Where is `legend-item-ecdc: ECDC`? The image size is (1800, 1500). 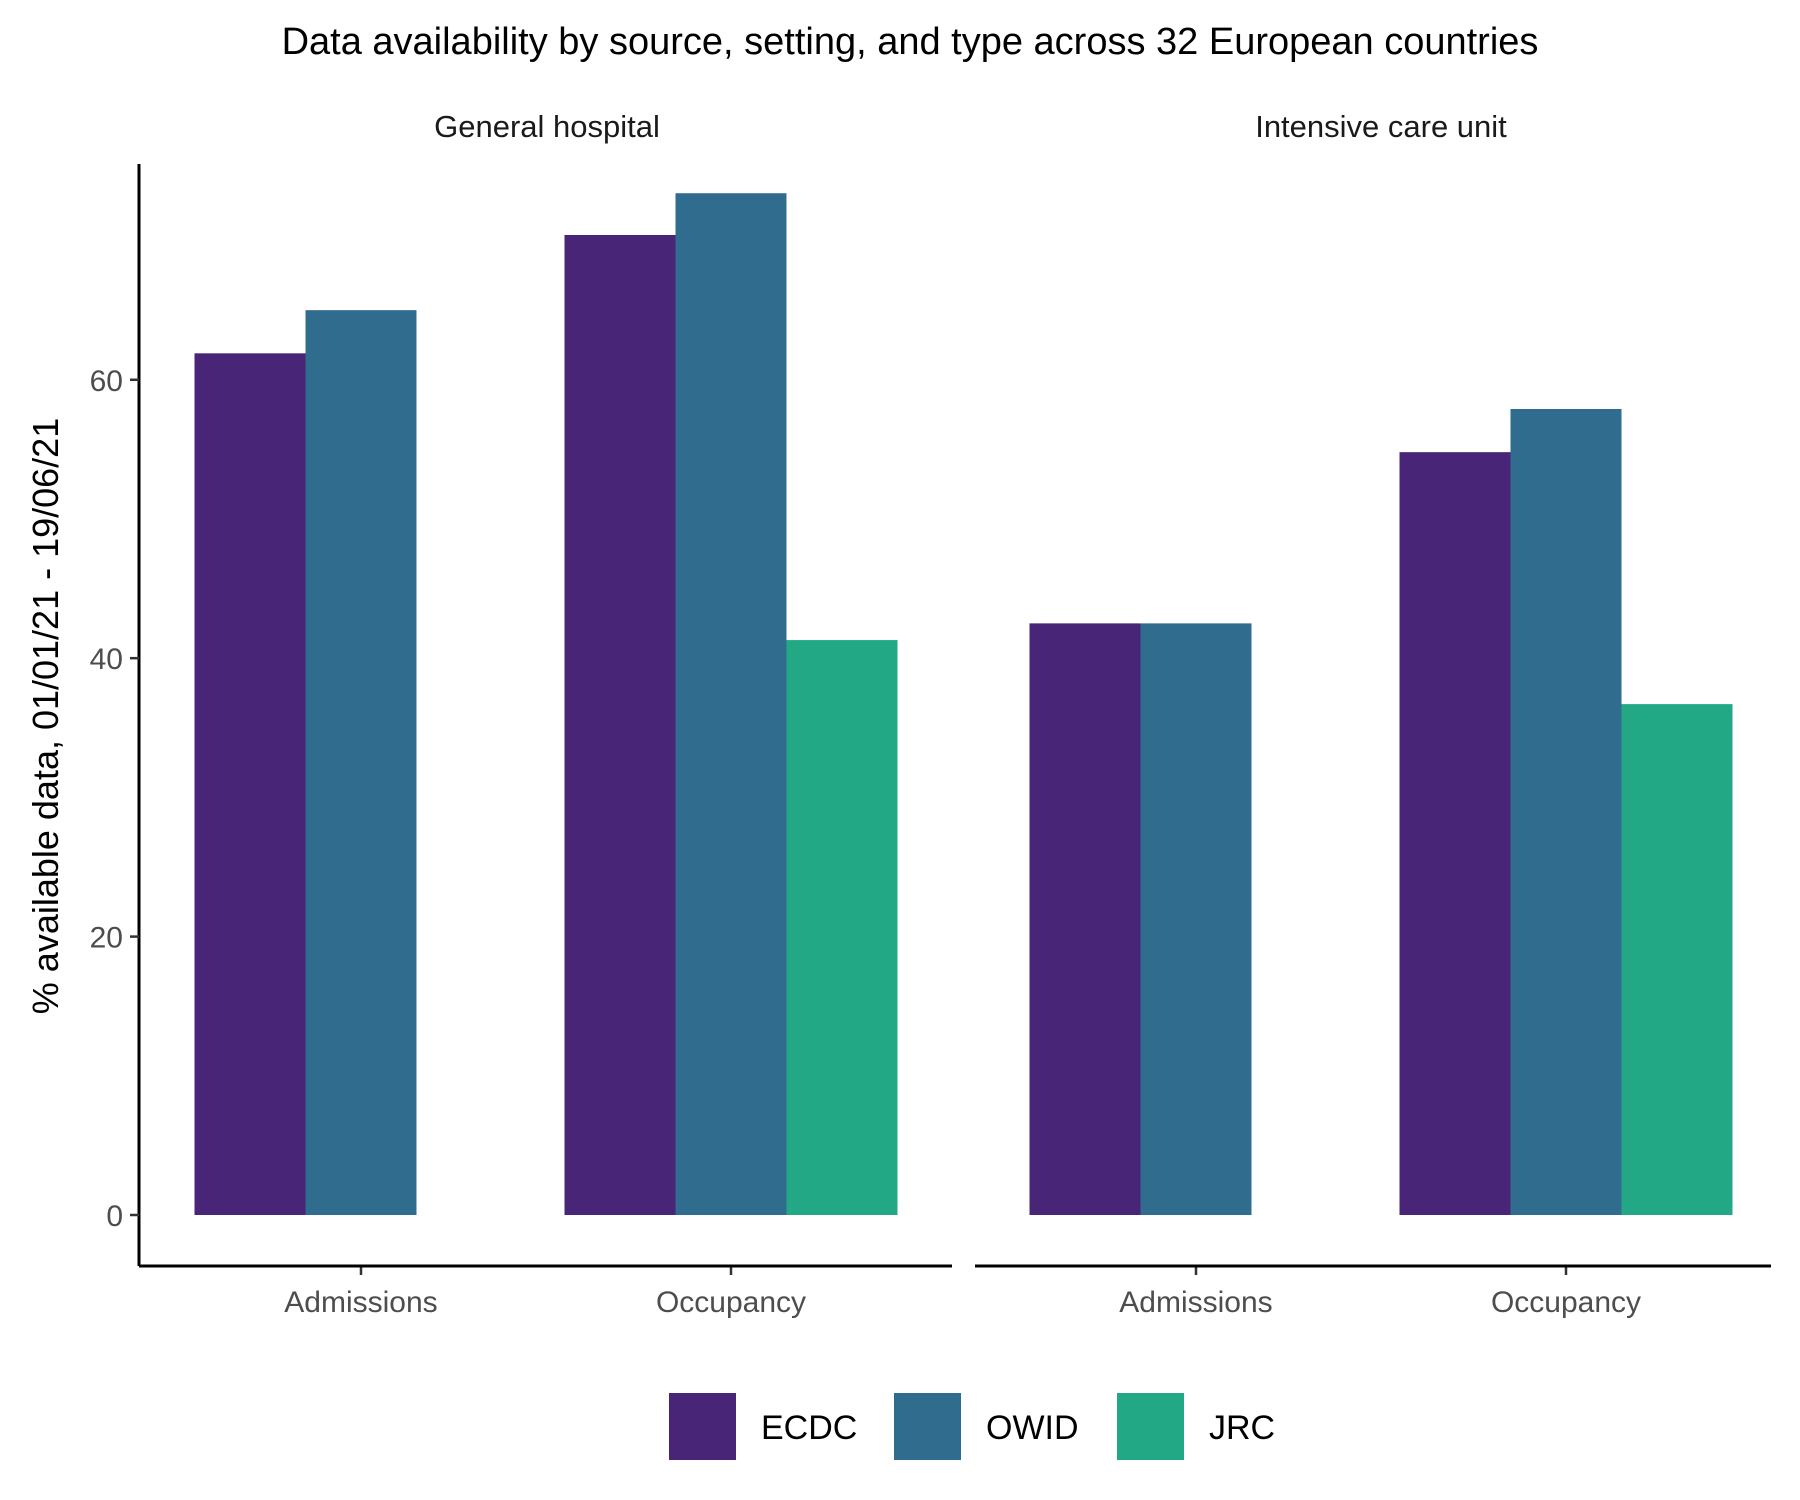 legend-item-ecdc: ECDC is located at coordinates (763, 1426).